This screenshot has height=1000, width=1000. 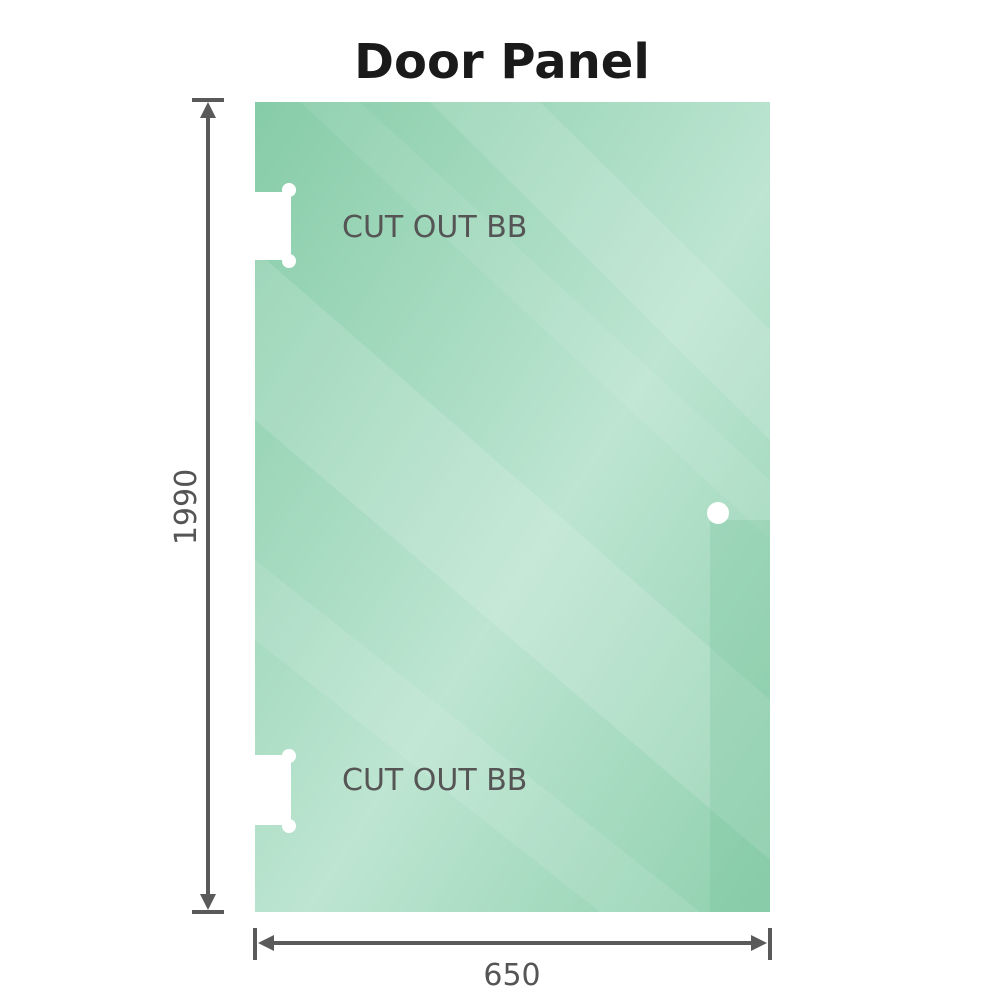 What do you see at coordinates (208, 506) in the screenshot?
I see `height-dimension` at bounding box center [208, 506].